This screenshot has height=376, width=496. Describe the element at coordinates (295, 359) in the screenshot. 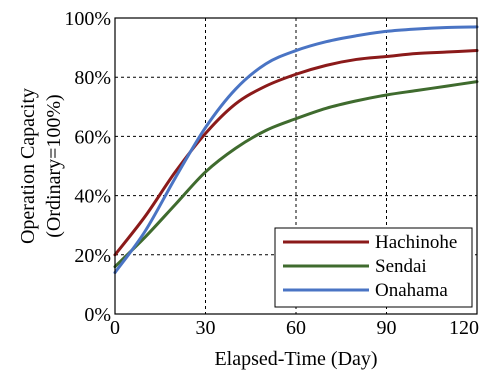

I see `x-axis-title: Elapsed-Time (Day)` at that location.